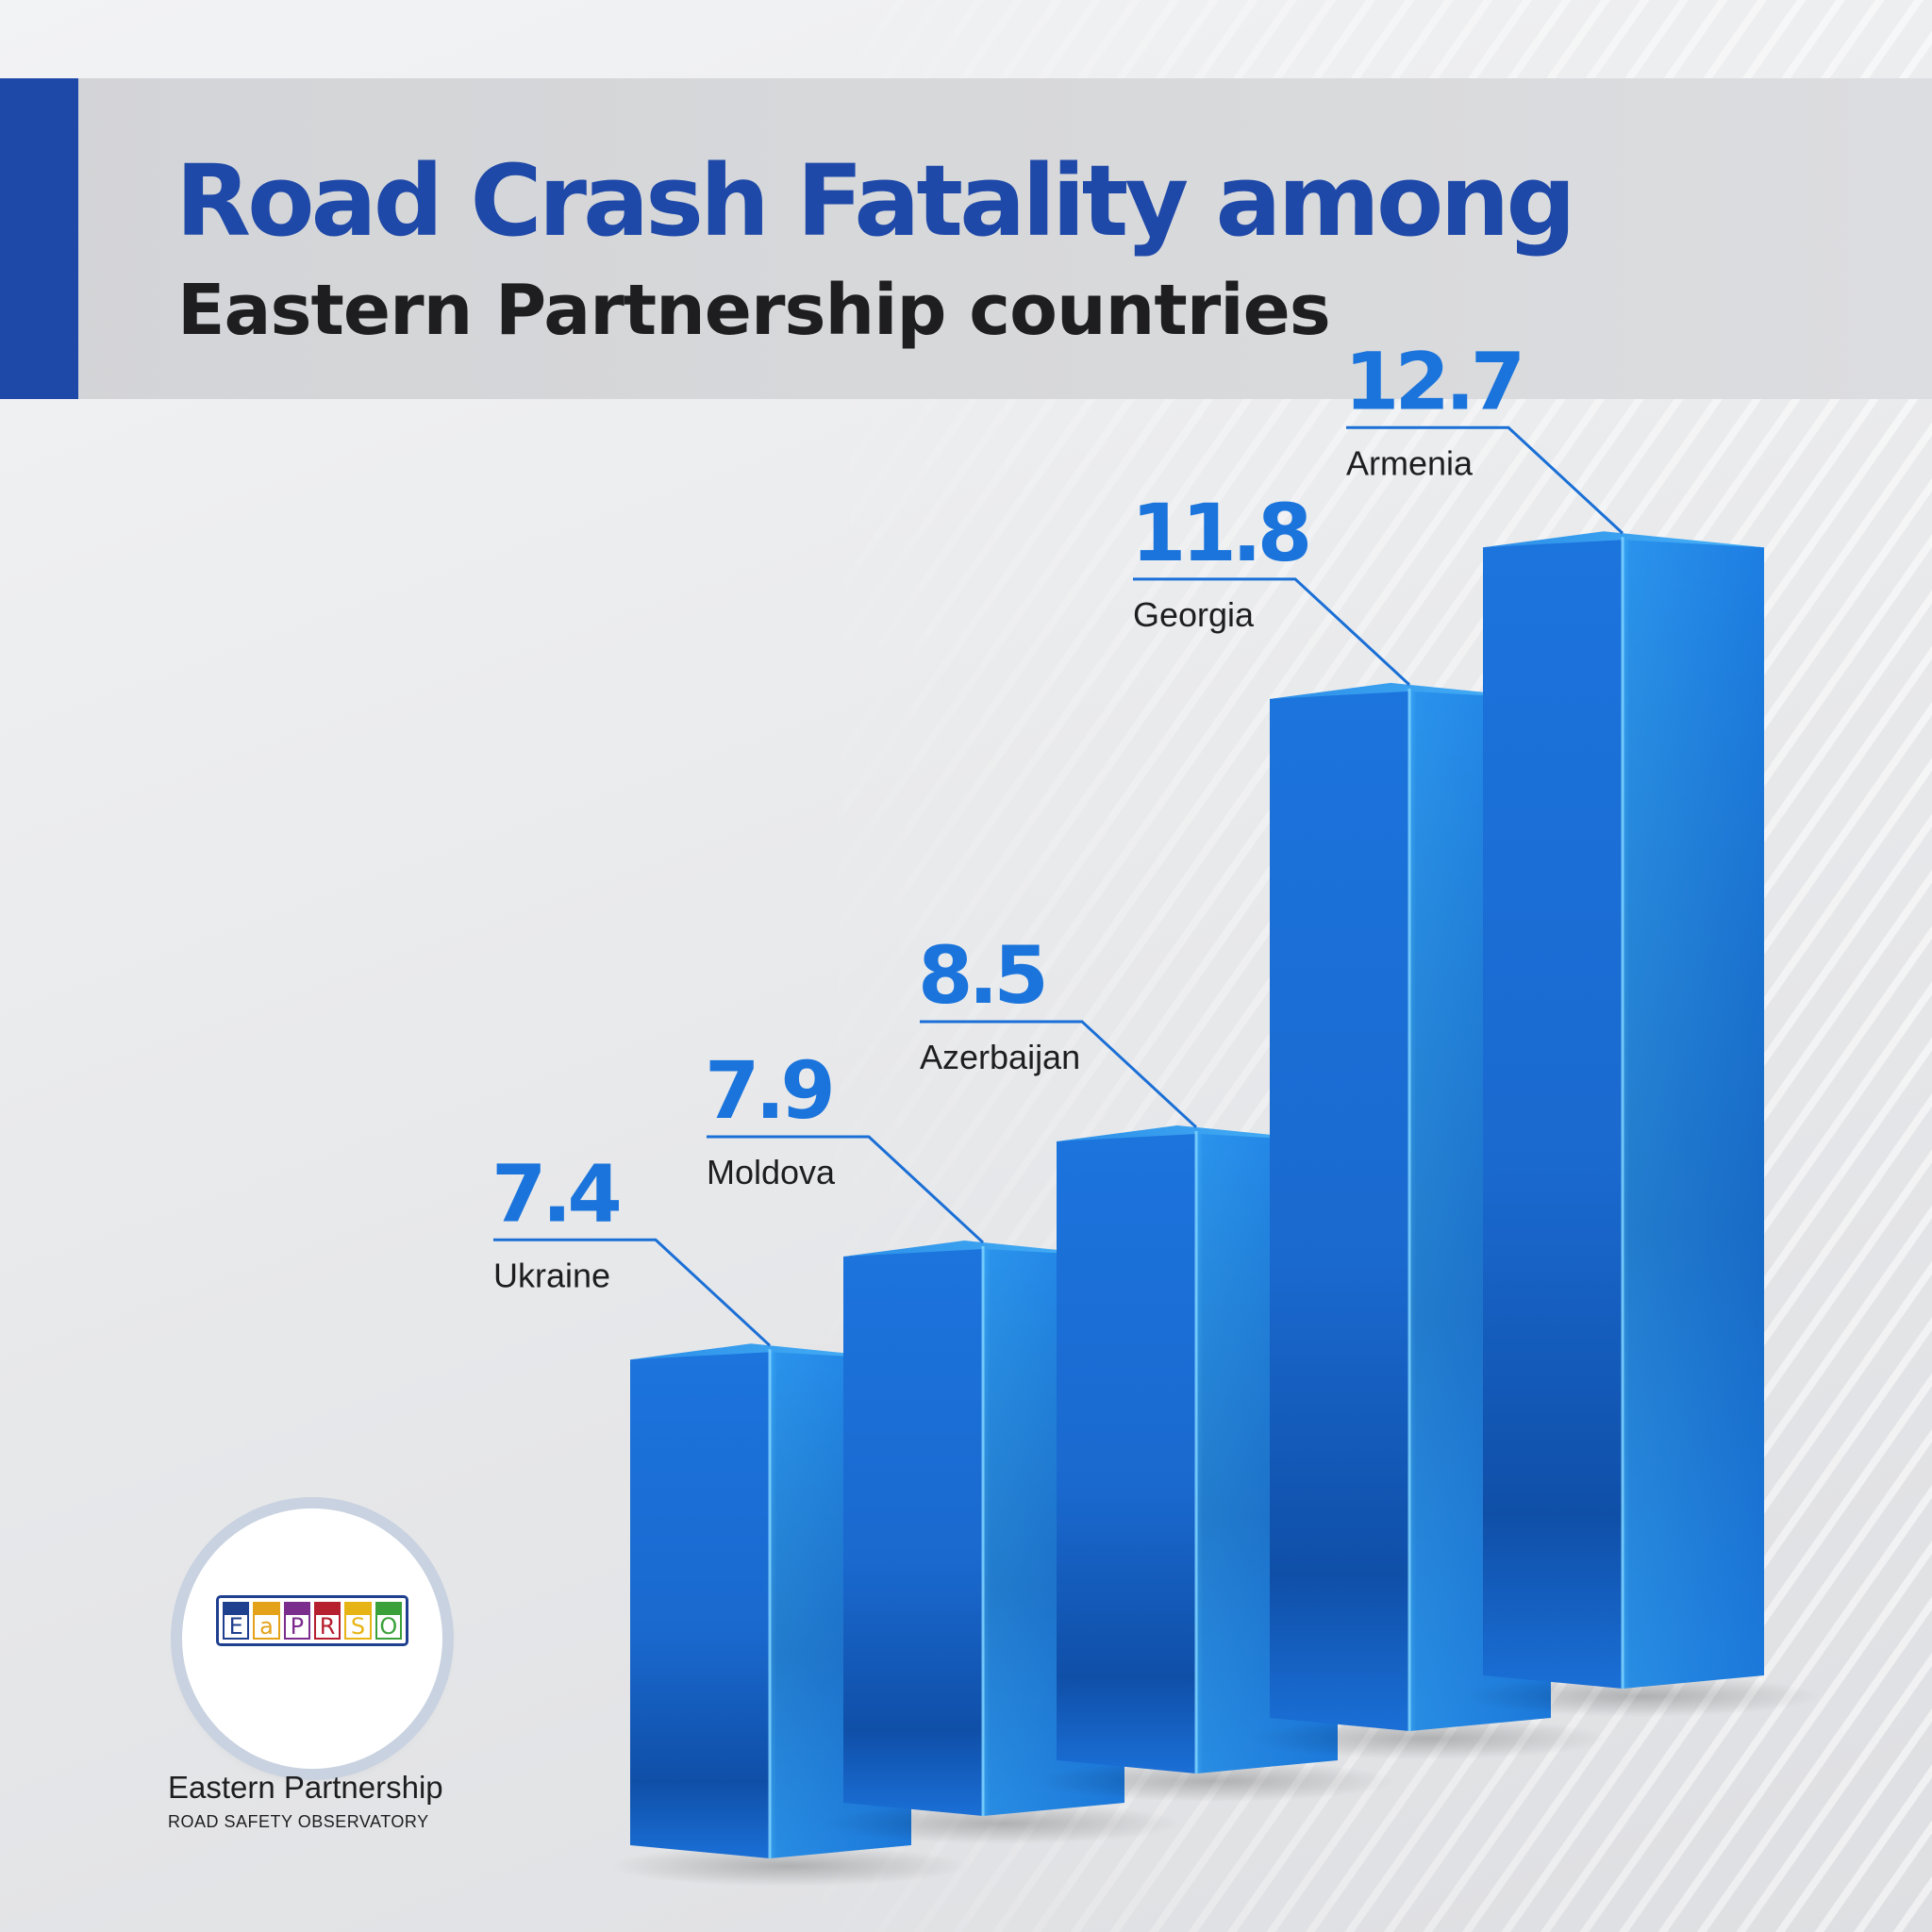 The image size is (1932, 1932). Describe the element at coordinates (306, 1787) in the screenshot. I see `logo-name: Eastern Partnership` at that location.